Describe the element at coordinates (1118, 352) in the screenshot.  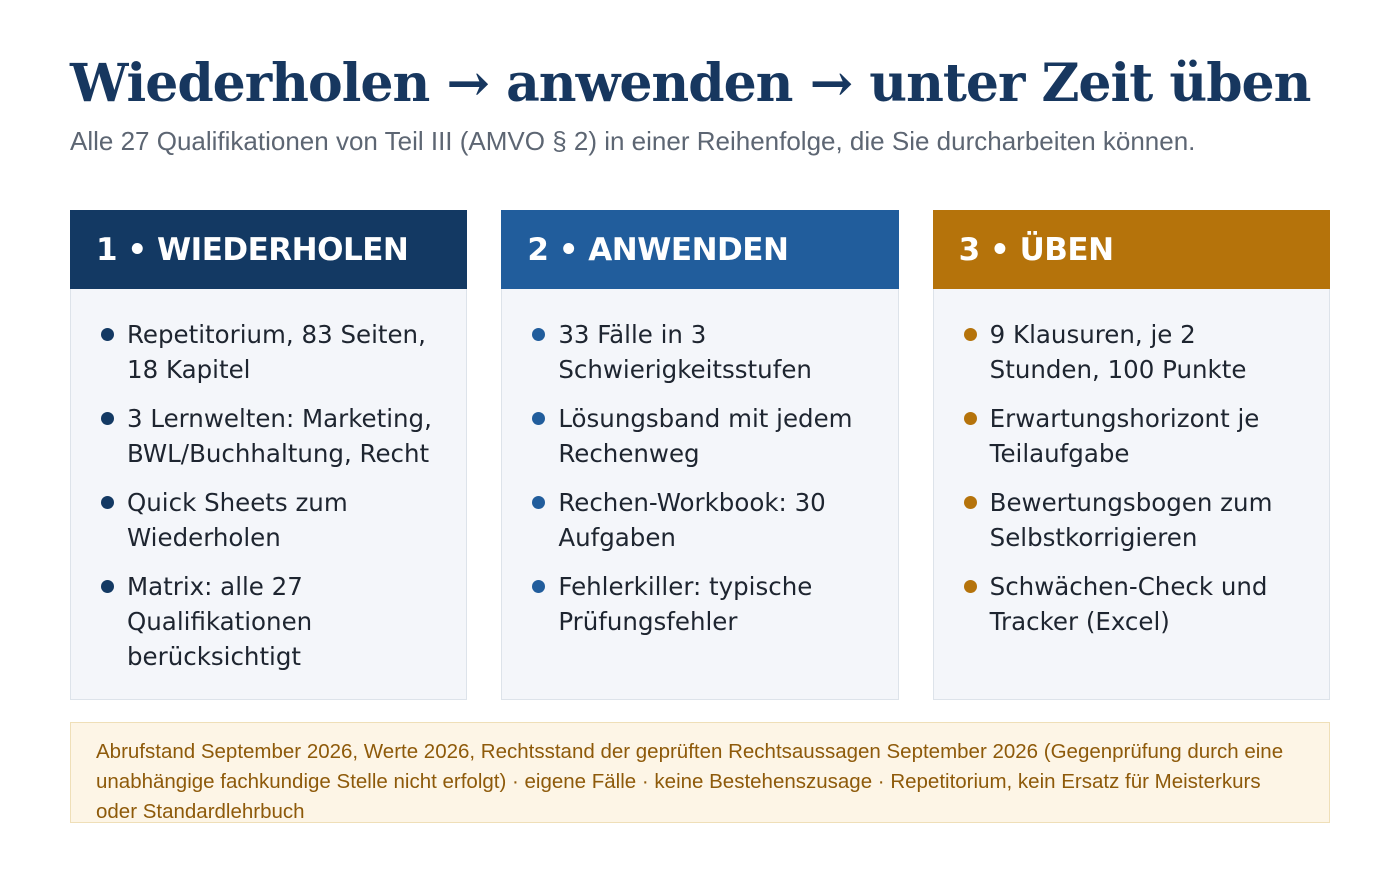
I see `list-item-text: 9 Klausuren, je 2 Stunden, 100 Punkte` at that location.